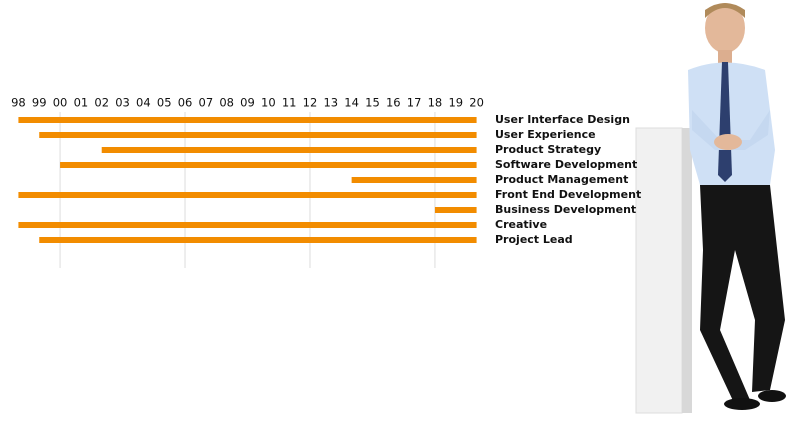 The image size is (800, 425). What do you see at coordinates (289, 103) in the screenshot?
I see `x-tick-label: 11` at bounding box center [289, 103].